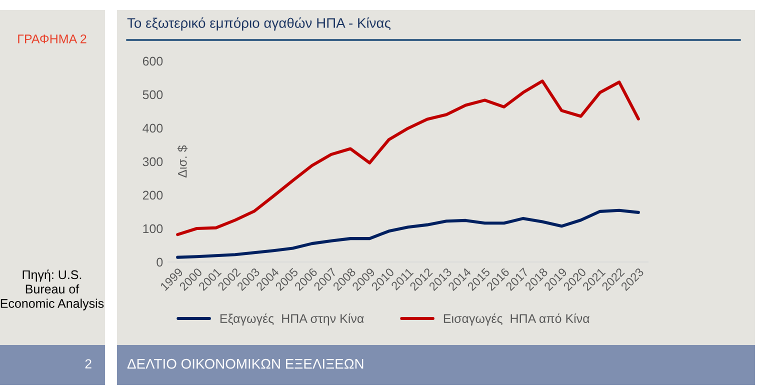 The image size is (768, 390). I want to click on y-tick-label: 500, so click(152, 95).